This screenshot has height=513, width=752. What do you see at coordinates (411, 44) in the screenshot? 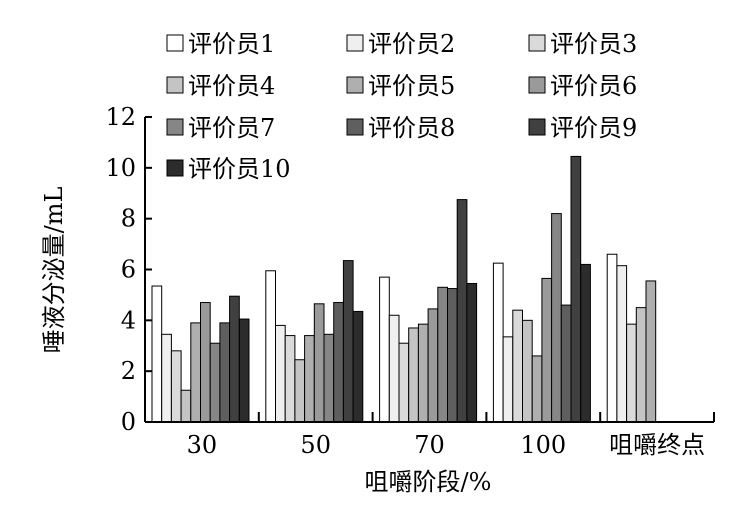
I see `legend-label: 评价员2` at bounding box center [411, 44].